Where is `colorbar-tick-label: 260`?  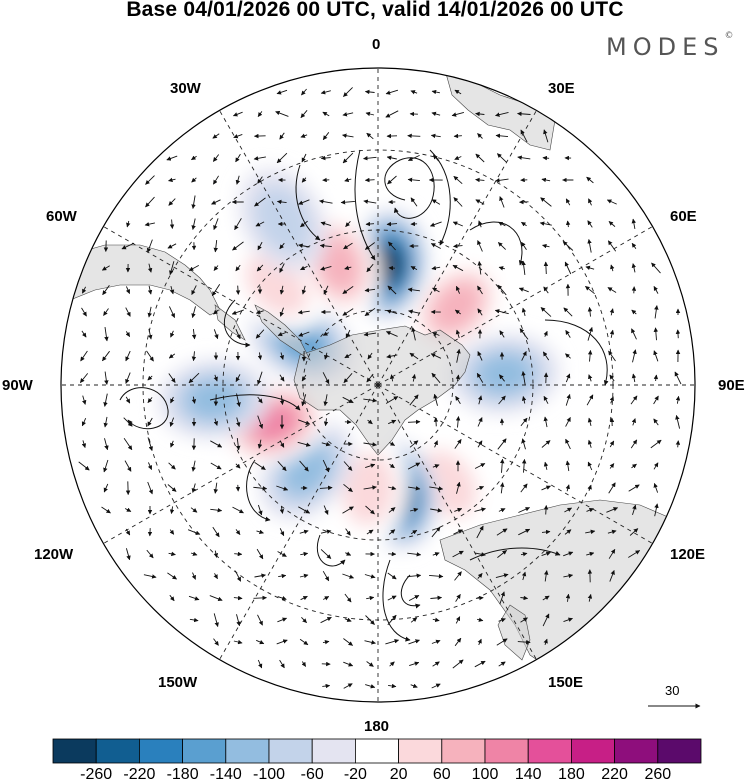 colorbar-tick-label: 260 is located at coordinates (657, 775).